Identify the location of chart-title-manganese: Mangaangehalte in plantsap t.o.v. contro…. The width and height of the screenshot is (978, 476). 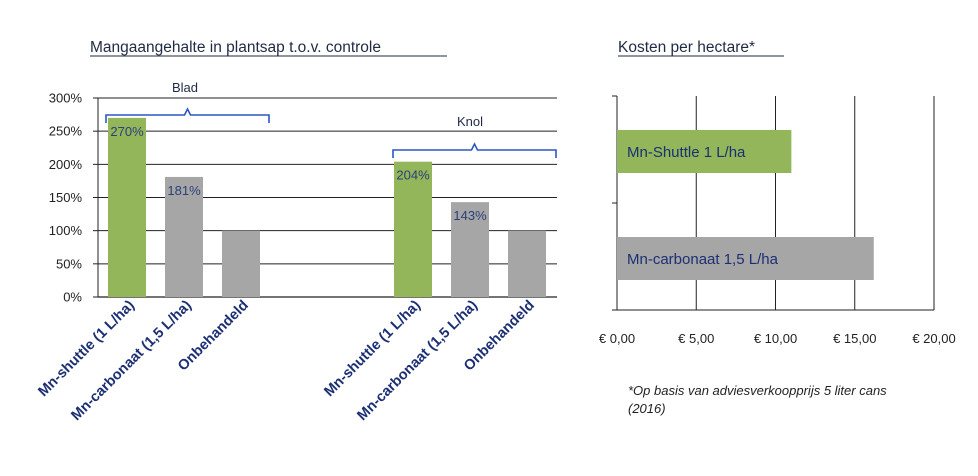
(235, 47).